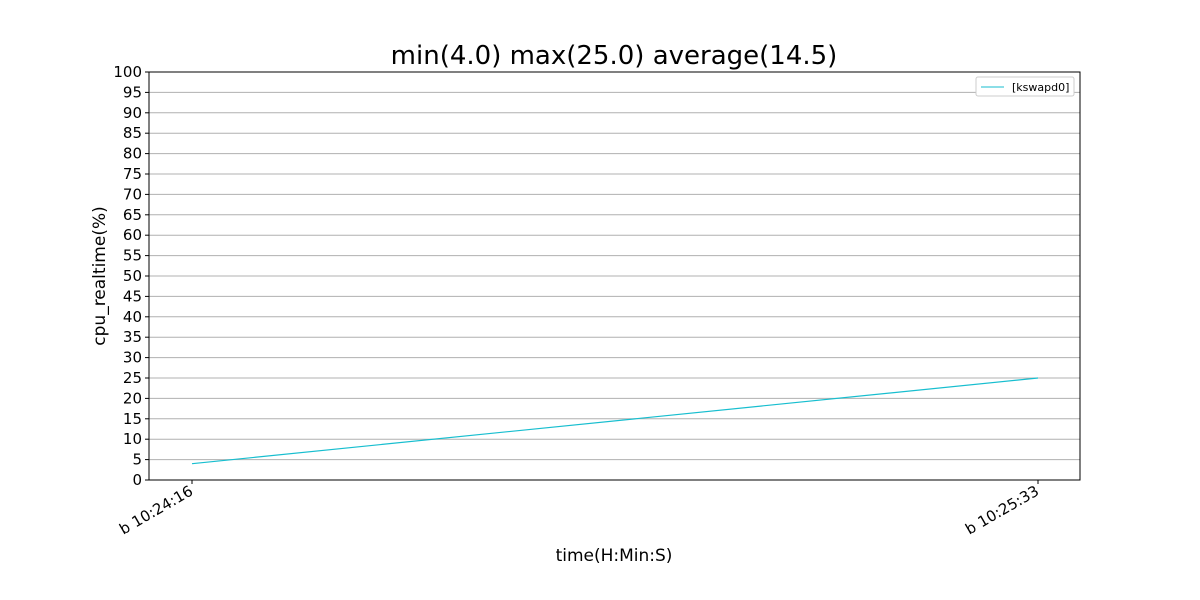  Describe the element at coordinates (132, 133) in the screenshot. I see `y-tick-label-85: 85` at that location.